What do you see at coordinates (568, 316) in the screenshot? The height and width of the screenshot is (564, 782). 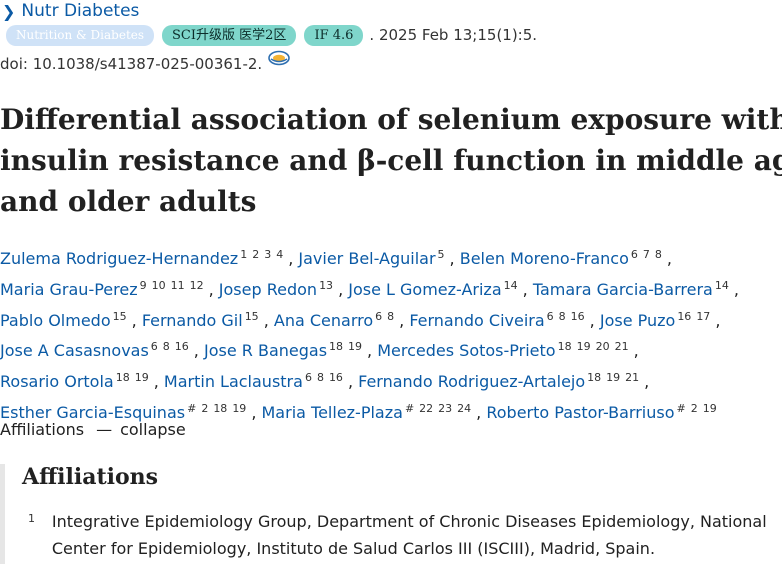 I see `author-affiliation-refs: 6 8 16` at bounding box center [568, 316].